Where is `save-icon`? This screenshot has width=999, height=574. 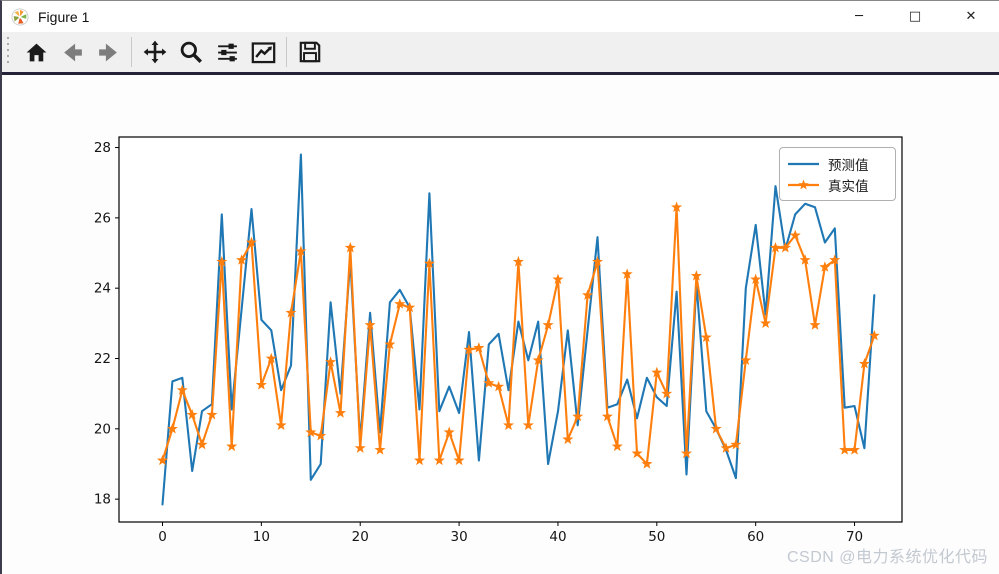
save-icon is located at coordinates (310, 52).